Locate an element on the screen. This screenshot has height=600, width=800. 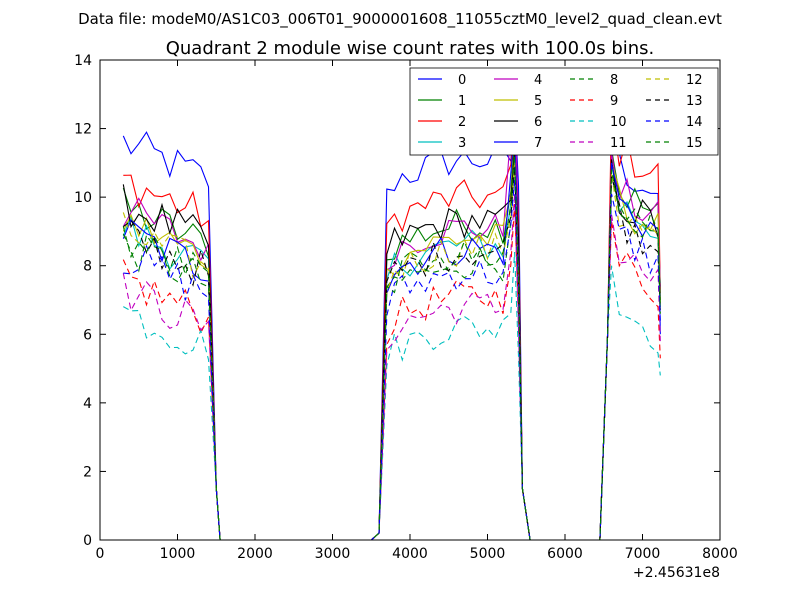
legend-label-3: 3 is located at coordinates (462, 143).